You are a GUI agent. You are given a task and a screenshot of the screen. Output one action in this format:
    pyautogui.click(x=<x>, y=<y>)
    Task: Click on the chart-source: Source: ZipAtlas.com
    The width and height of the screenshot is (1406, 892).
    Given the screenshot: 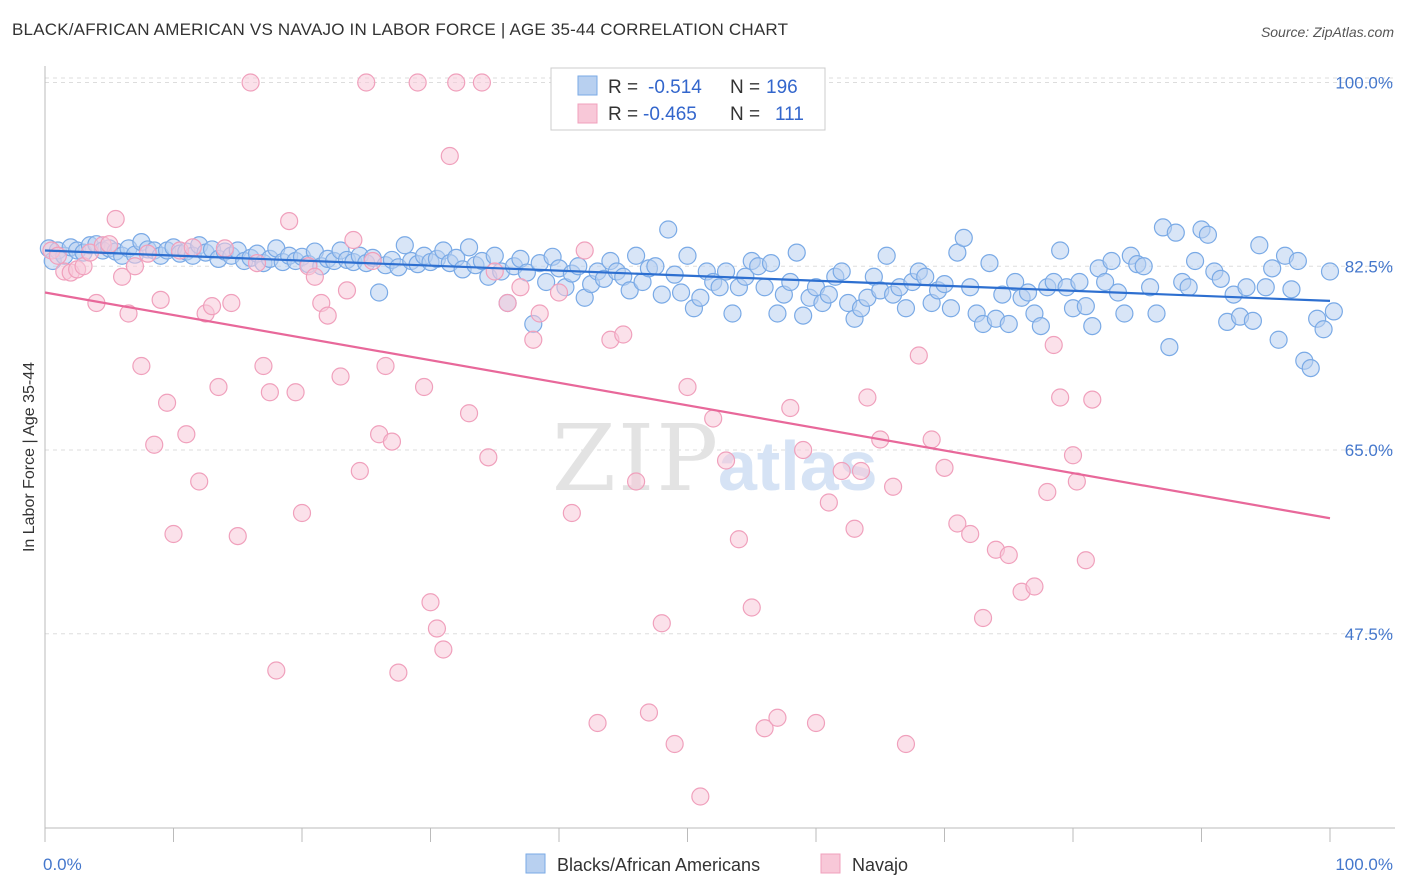 What is the action you would take?
    pyautogui.click(x=1327, y=32)
    